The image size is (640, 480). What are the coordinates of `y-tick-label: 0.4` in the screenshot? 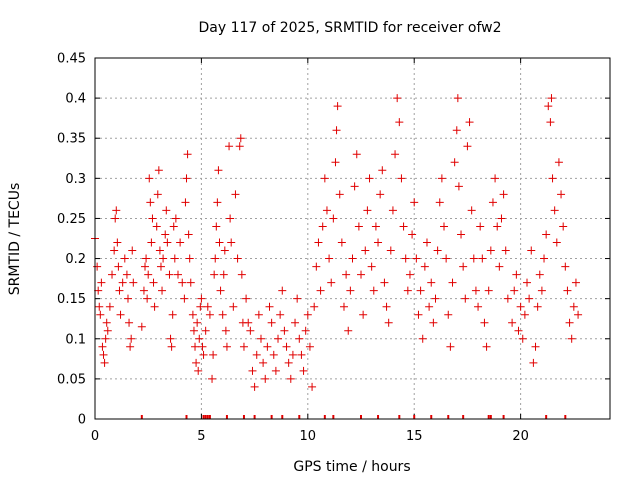 It's located at (75, 99).